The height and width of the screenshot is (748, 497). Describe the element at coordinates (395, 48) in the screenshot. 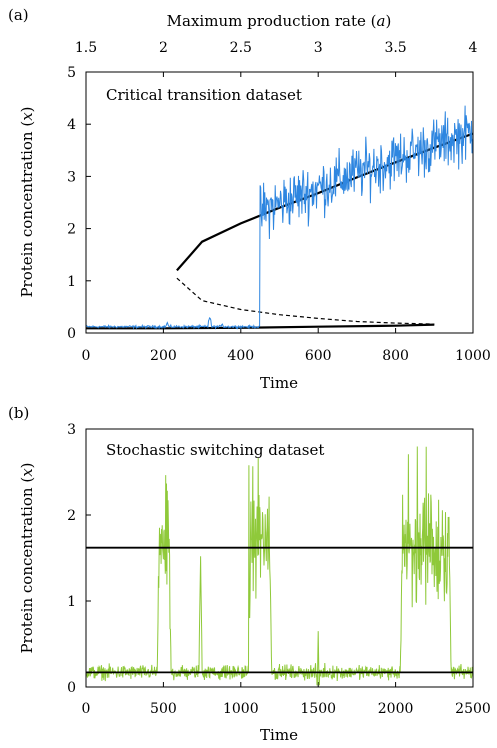

I see `top-tick-label: 3.5` at that location.